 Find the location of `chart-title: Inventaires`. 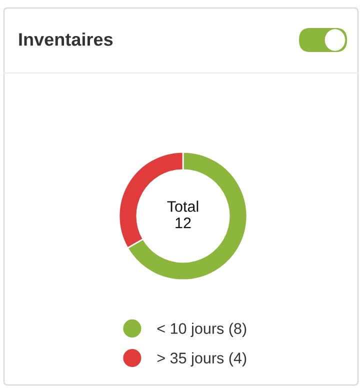

chart-title: Inventaires is located at coordinates (66, 39).